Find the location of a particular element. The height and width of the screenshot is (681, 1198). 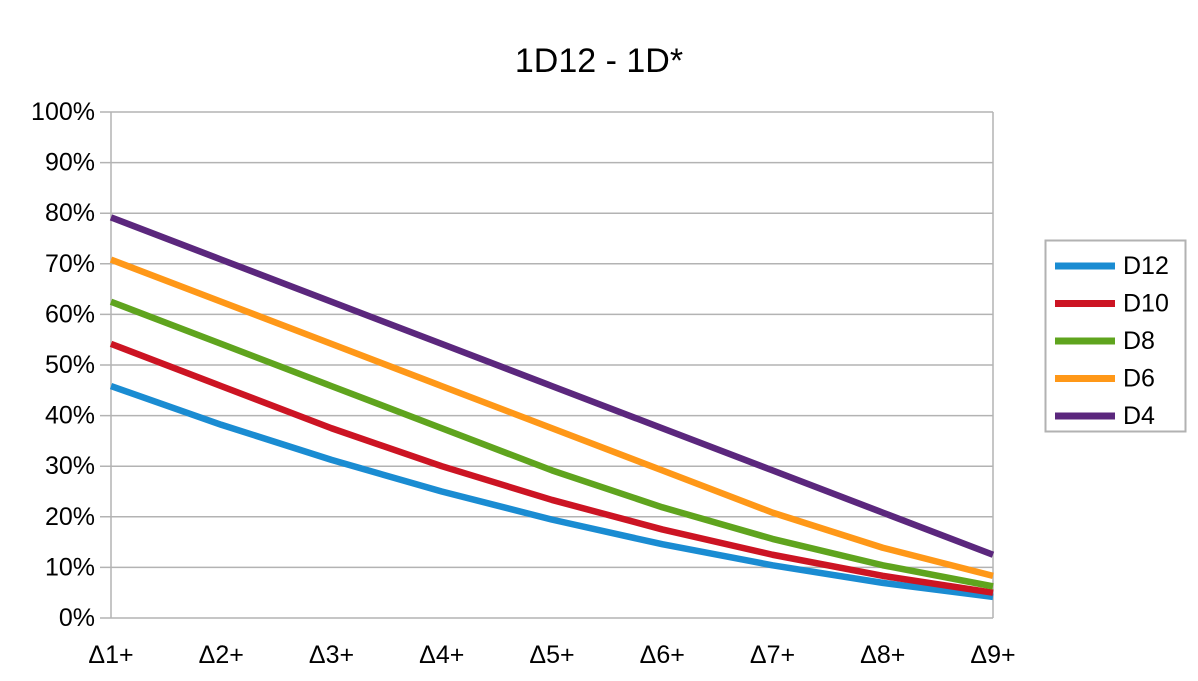

y-axis-label-70%: 70% is located at coordinates (70, 264).